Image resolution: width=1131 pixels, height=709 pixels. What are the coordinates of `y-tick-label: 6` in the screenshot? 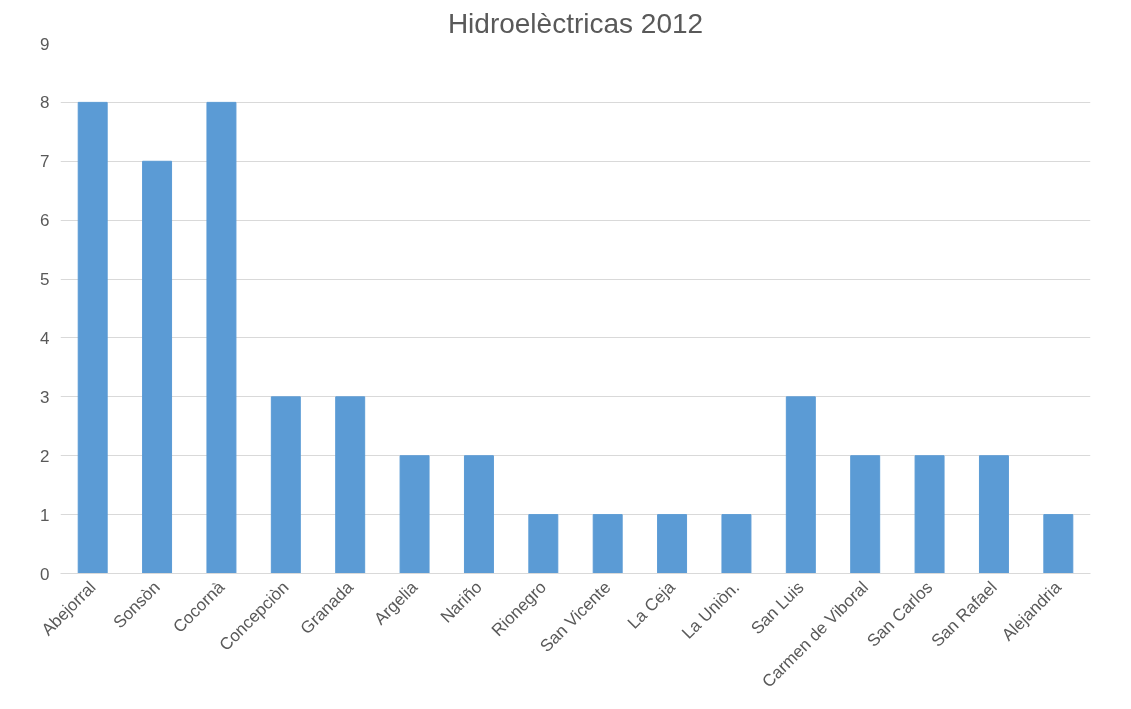 It's located at (45, 221).